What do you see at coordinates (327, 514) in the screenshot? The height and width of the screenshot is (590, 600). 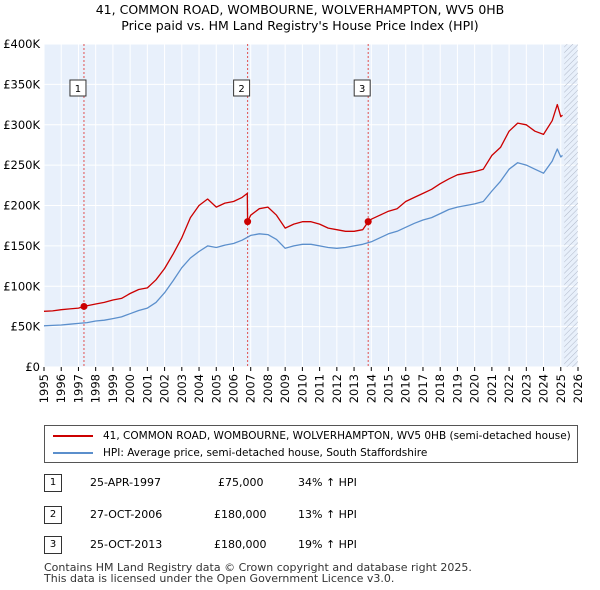 I see `transaction-hpi-change: 13% ↑ HPI` at bounding box center [327, 514].